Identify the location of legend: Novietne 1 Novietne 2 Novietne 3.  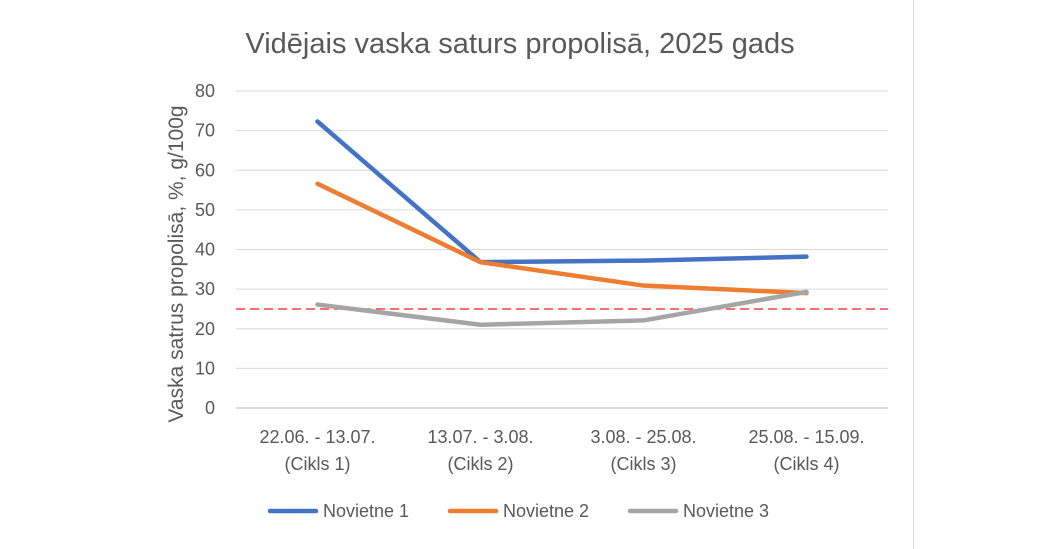
(518, 511).